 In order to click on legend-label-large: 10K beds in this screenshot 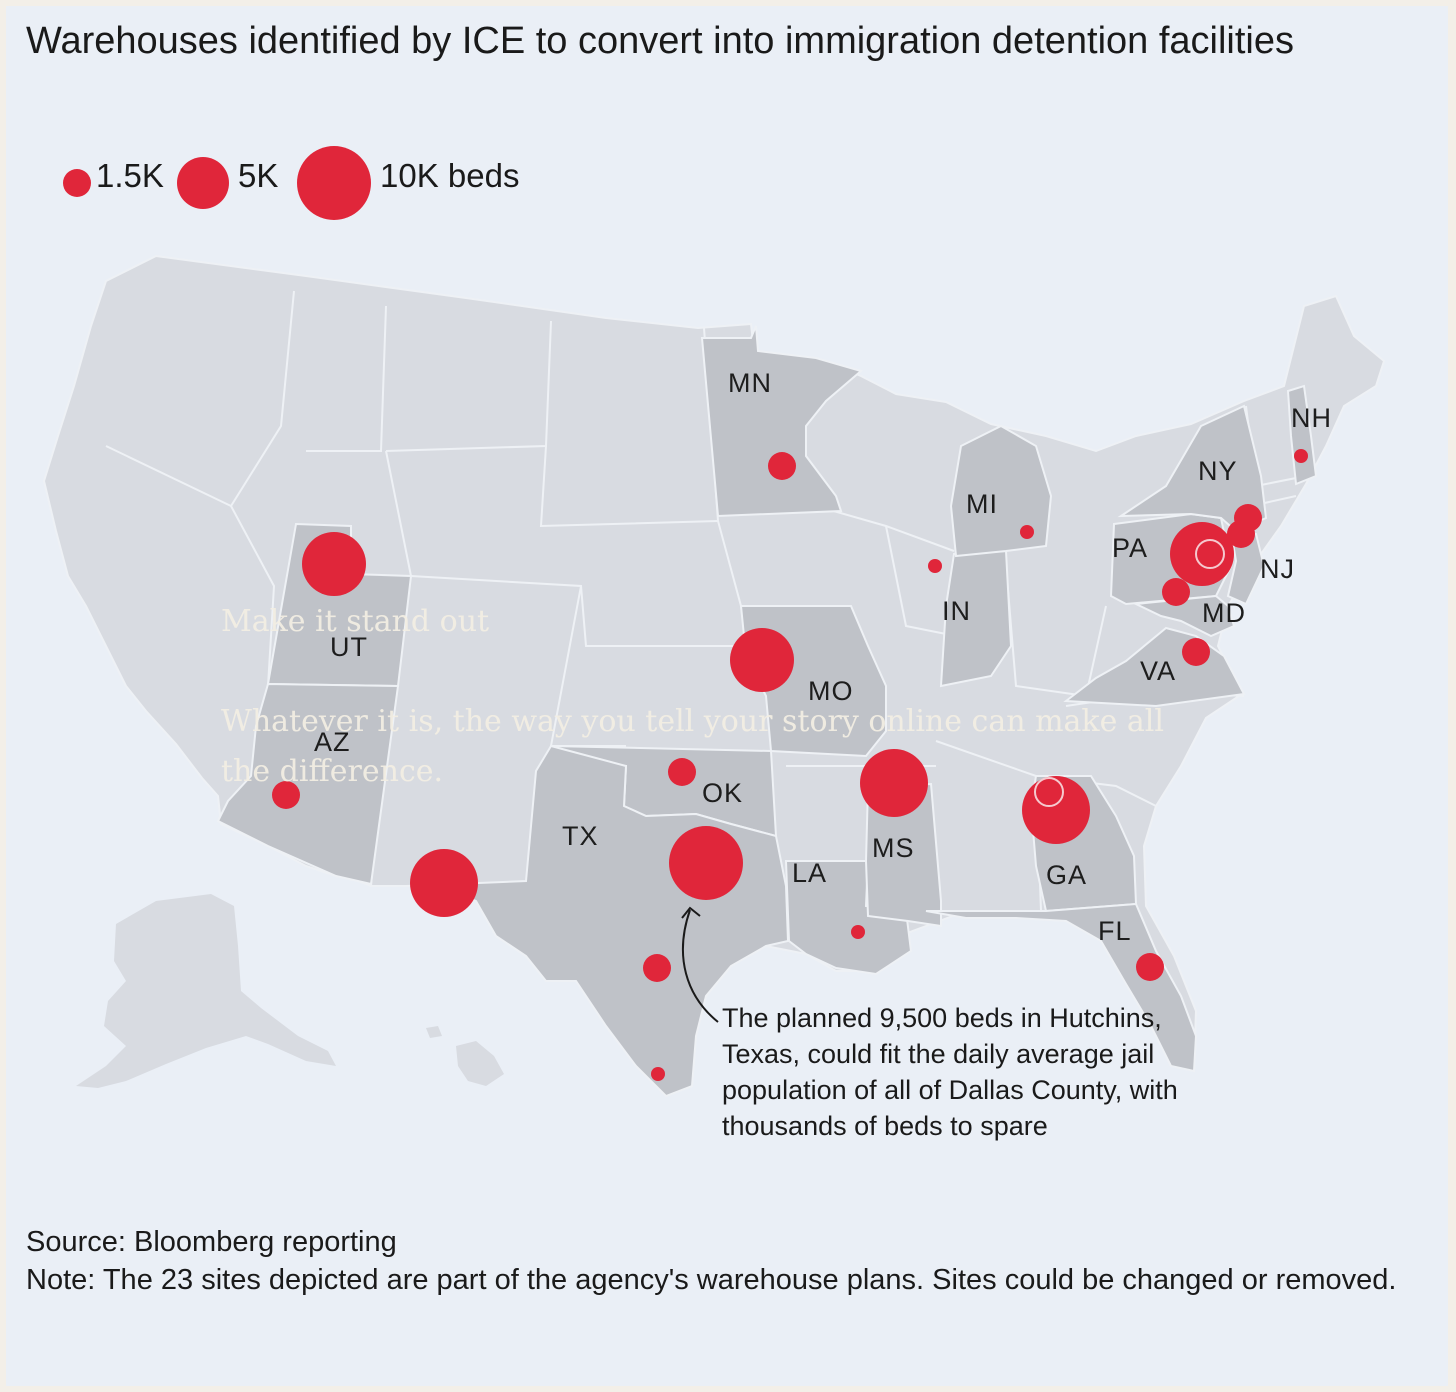, I will do `click(450, 175)`.